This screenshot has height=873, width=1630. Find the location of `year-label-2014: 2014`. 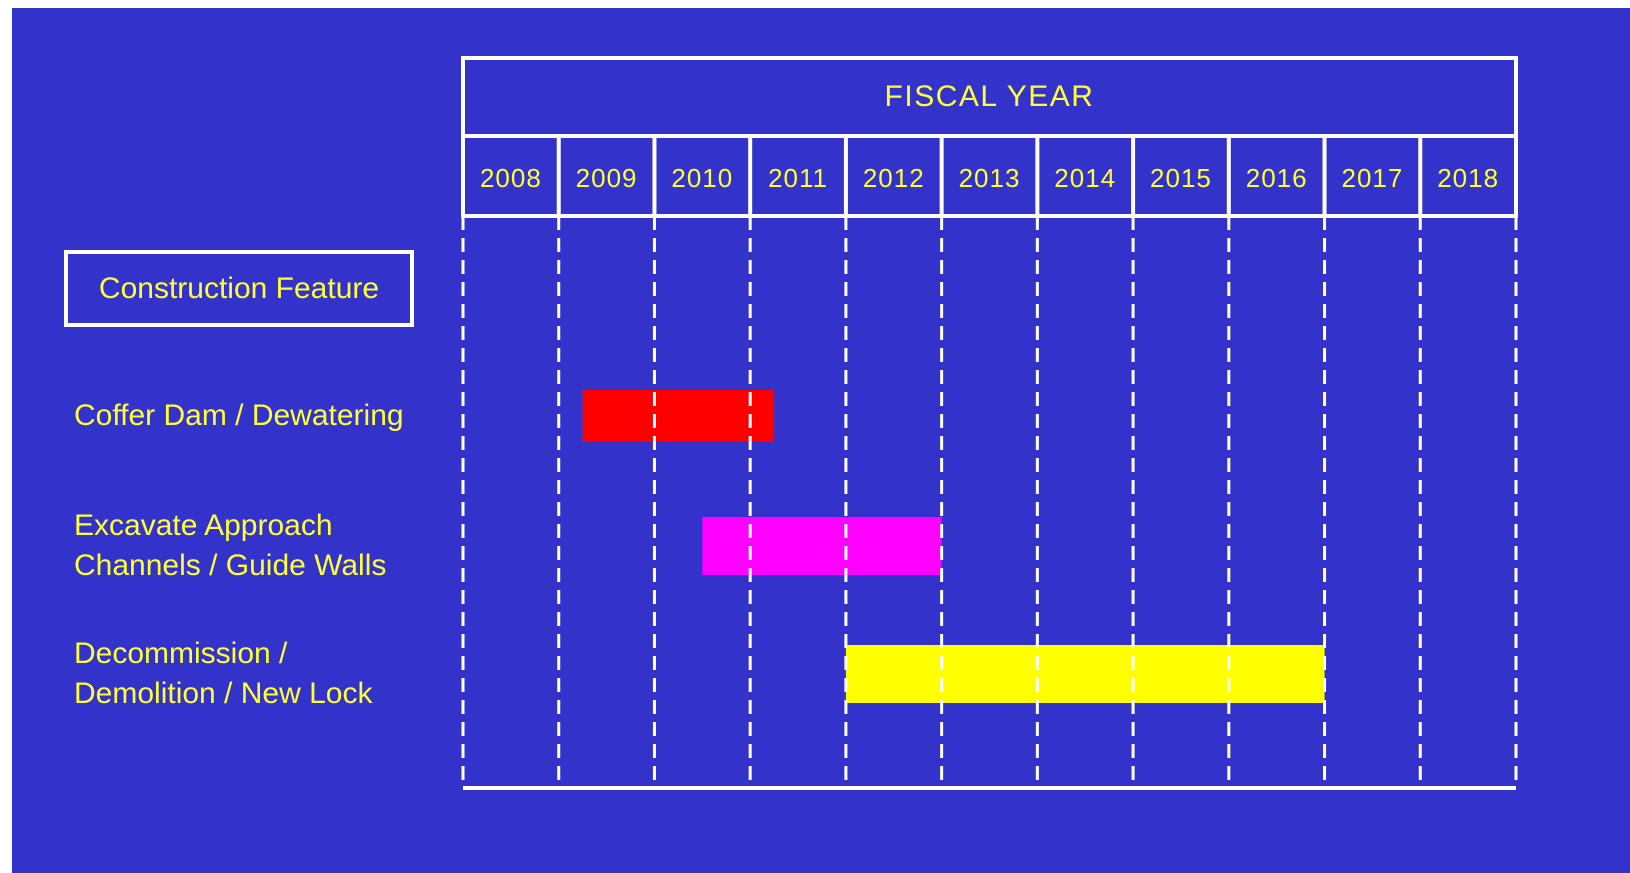

year-label-2014: 2014 is located at coordinates (1085, 178).